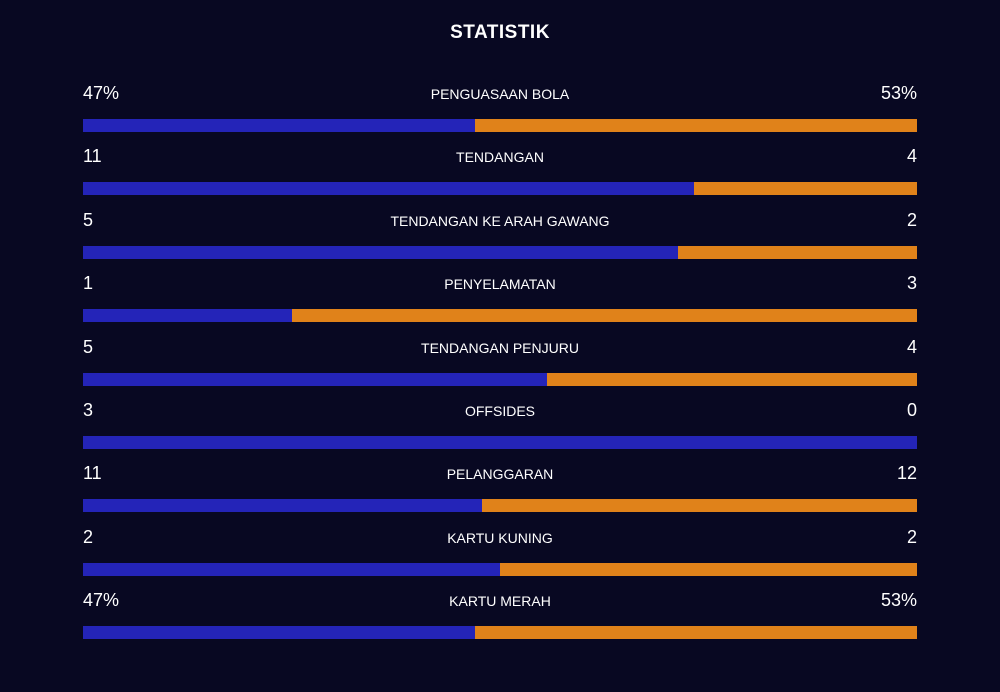 The height and width of the screenshot is (692, 1000). What do you see at coordinates (88, 536) in the screenshot?
I see `home-value: 2` at bounding box center [88, 536].